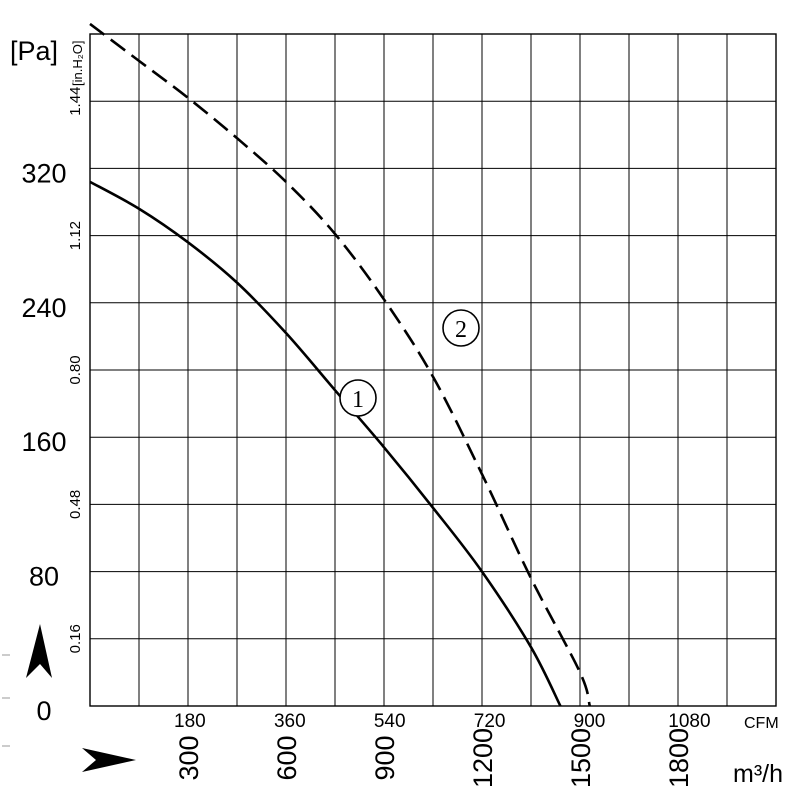  I want to click on cfm-tick-label: 900, so click(590, 721).